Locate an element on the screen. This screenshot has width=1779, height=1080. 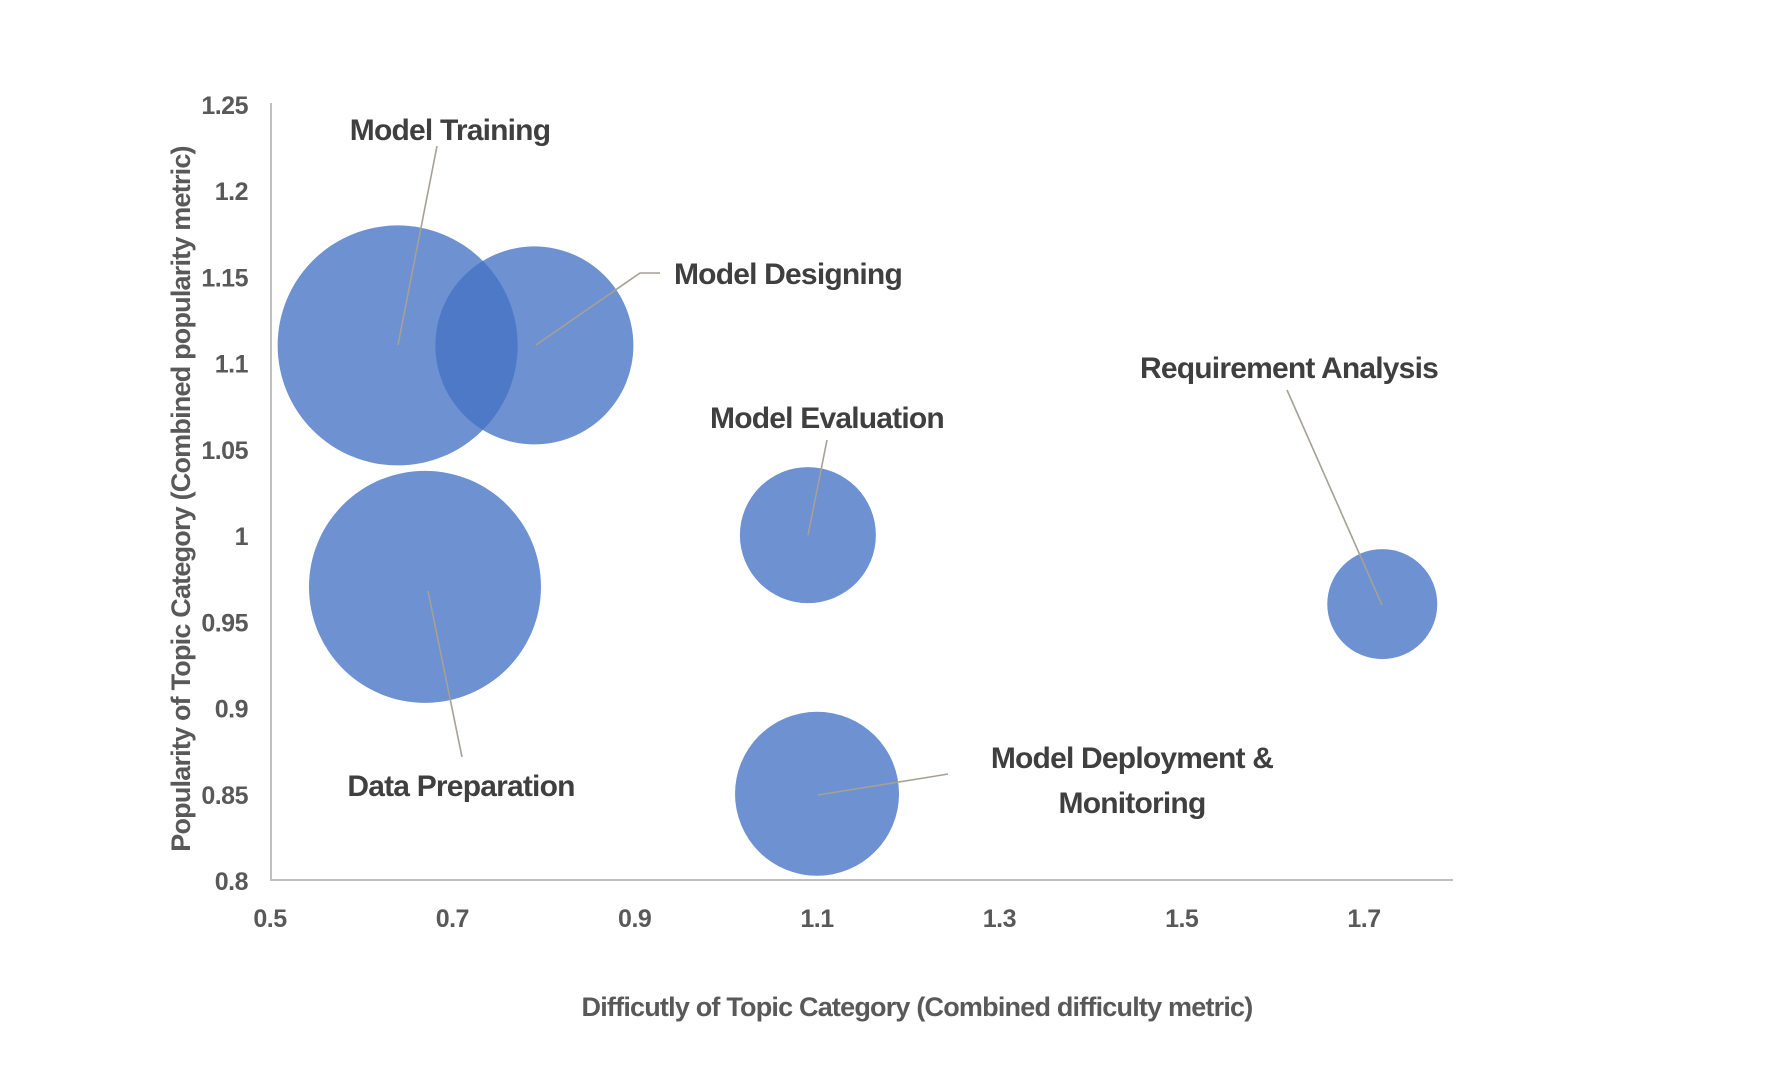
data-label-model-evaluation: Model Evaluation is located at coordinates (827, 418).